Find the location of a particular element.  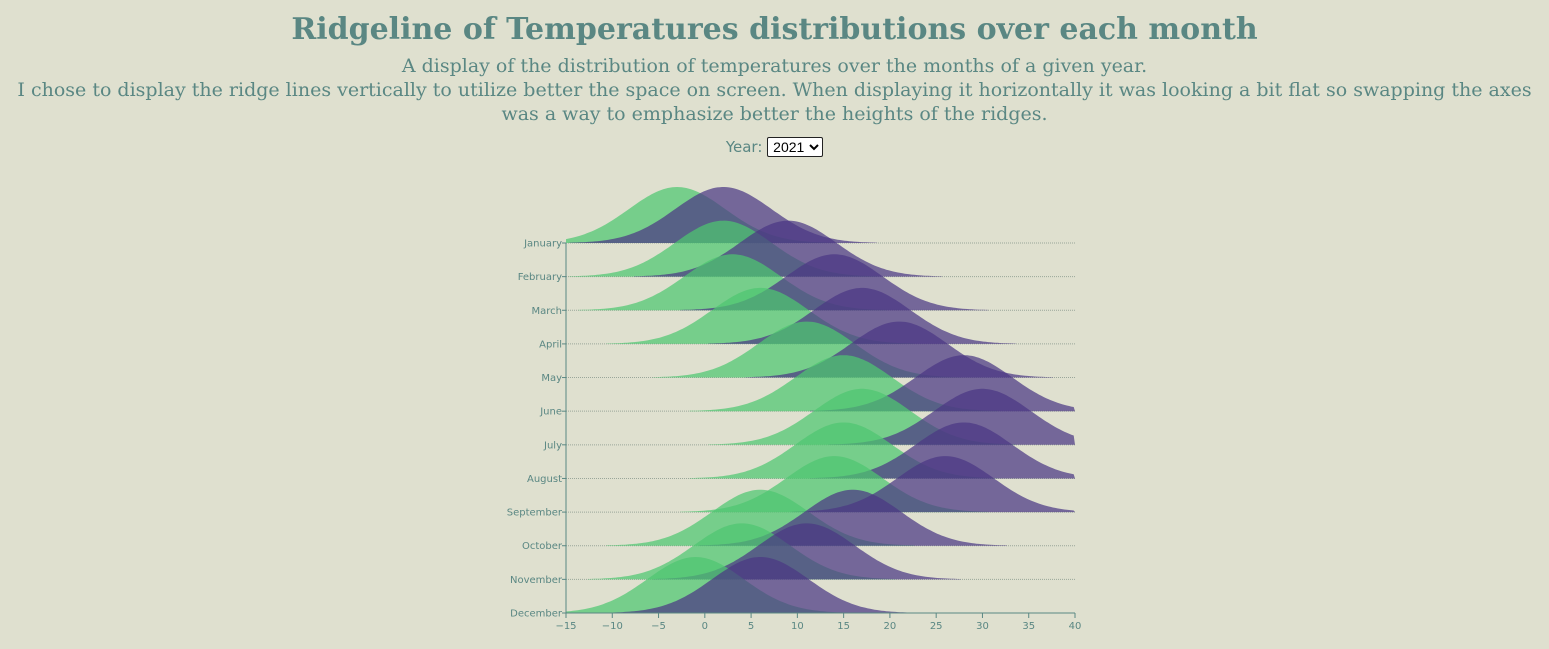

y-tick-label-march: March is located at coordinates (547, 311).